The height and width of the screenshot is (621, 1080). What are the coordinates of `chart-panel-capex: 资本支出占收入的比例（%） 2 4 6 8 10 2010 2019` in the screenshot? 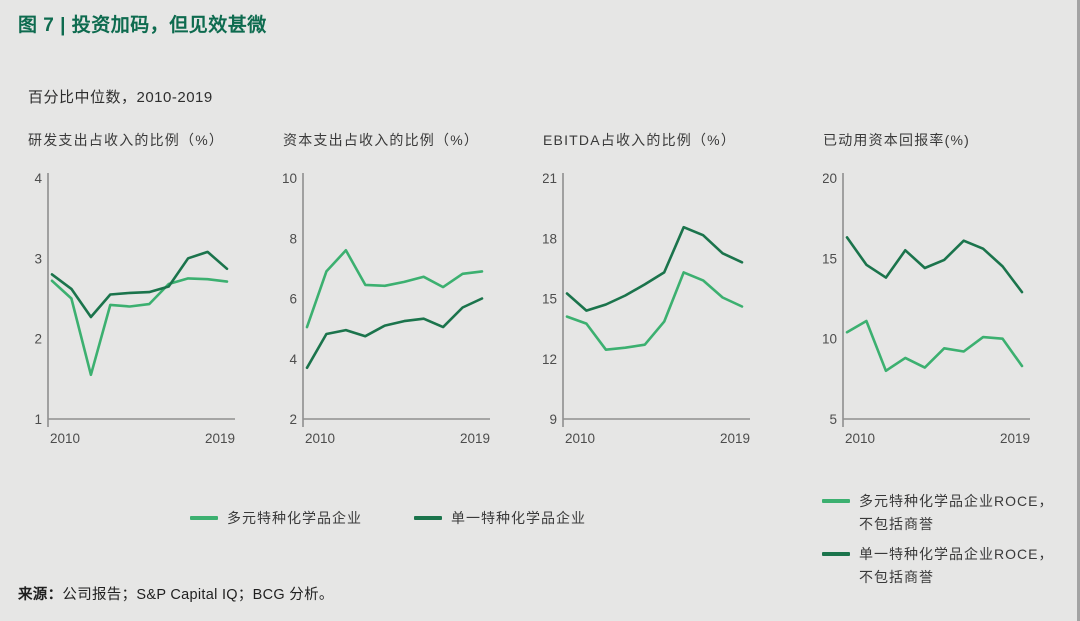 It's located at (400, 298).